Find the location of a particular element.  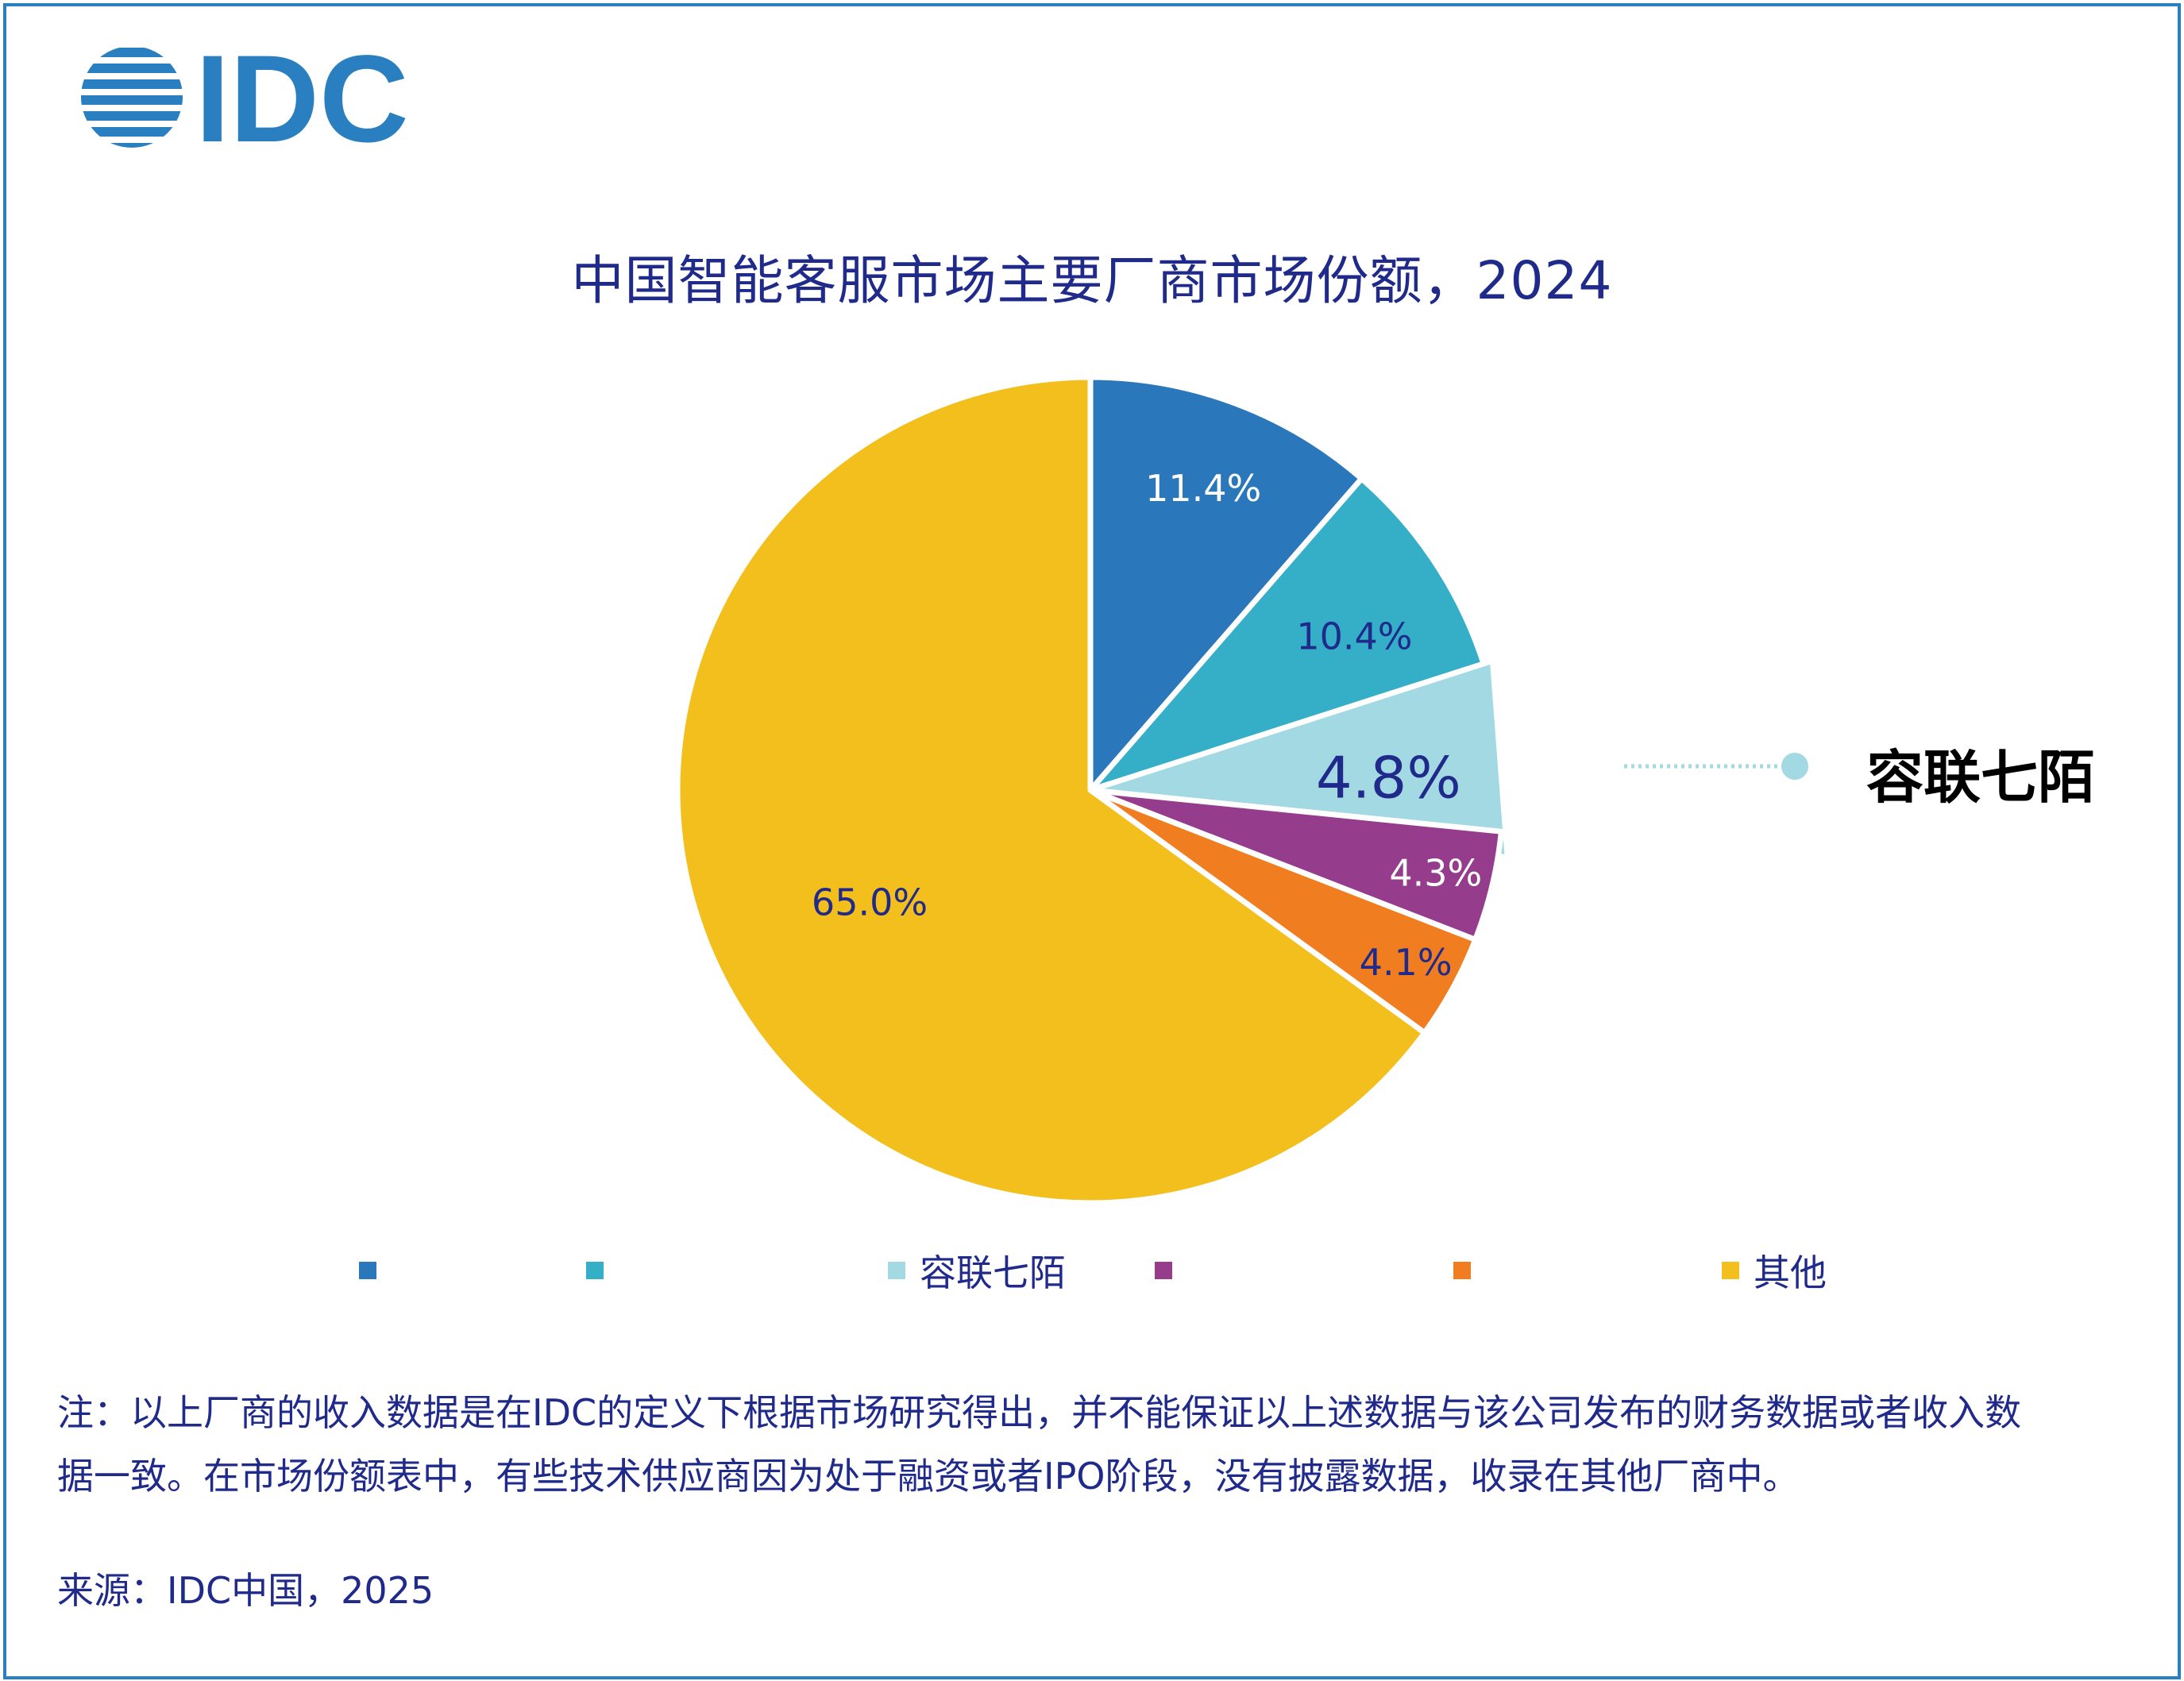

legend-item-5: 其他 is located at coordinates (1774, 1270).